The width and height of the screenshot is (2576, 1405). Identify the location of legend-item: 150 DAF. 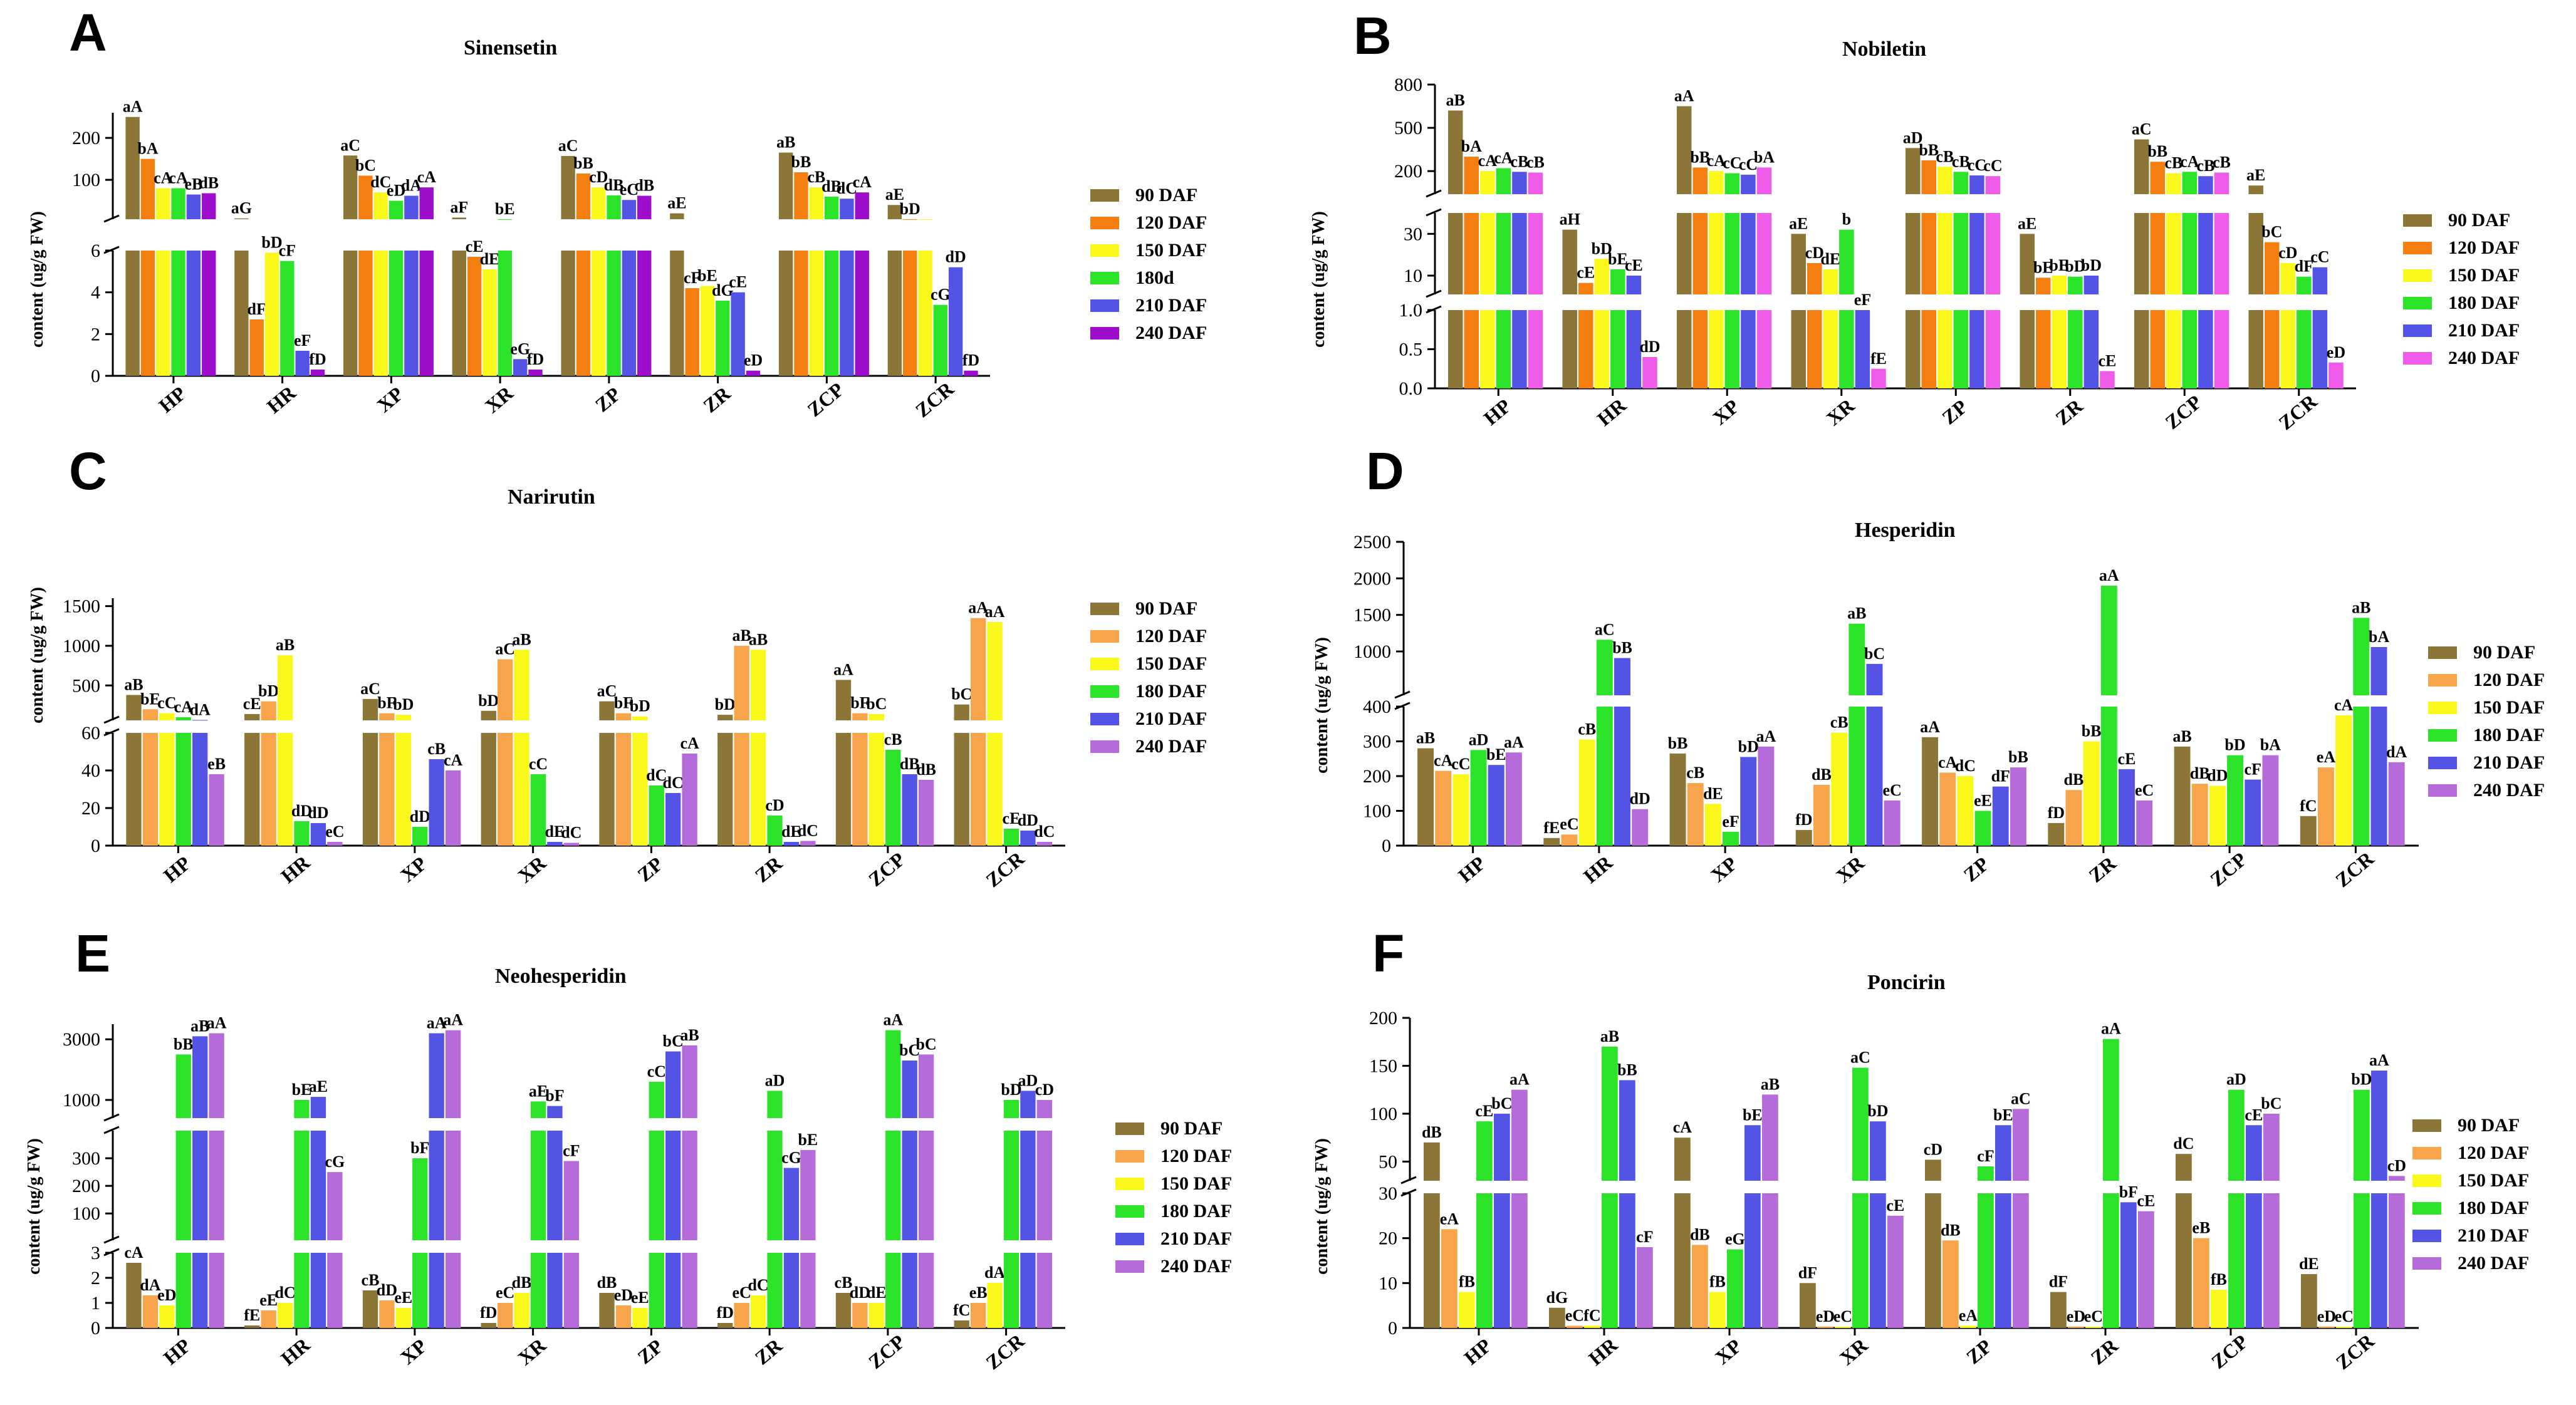
(2470, 1181).